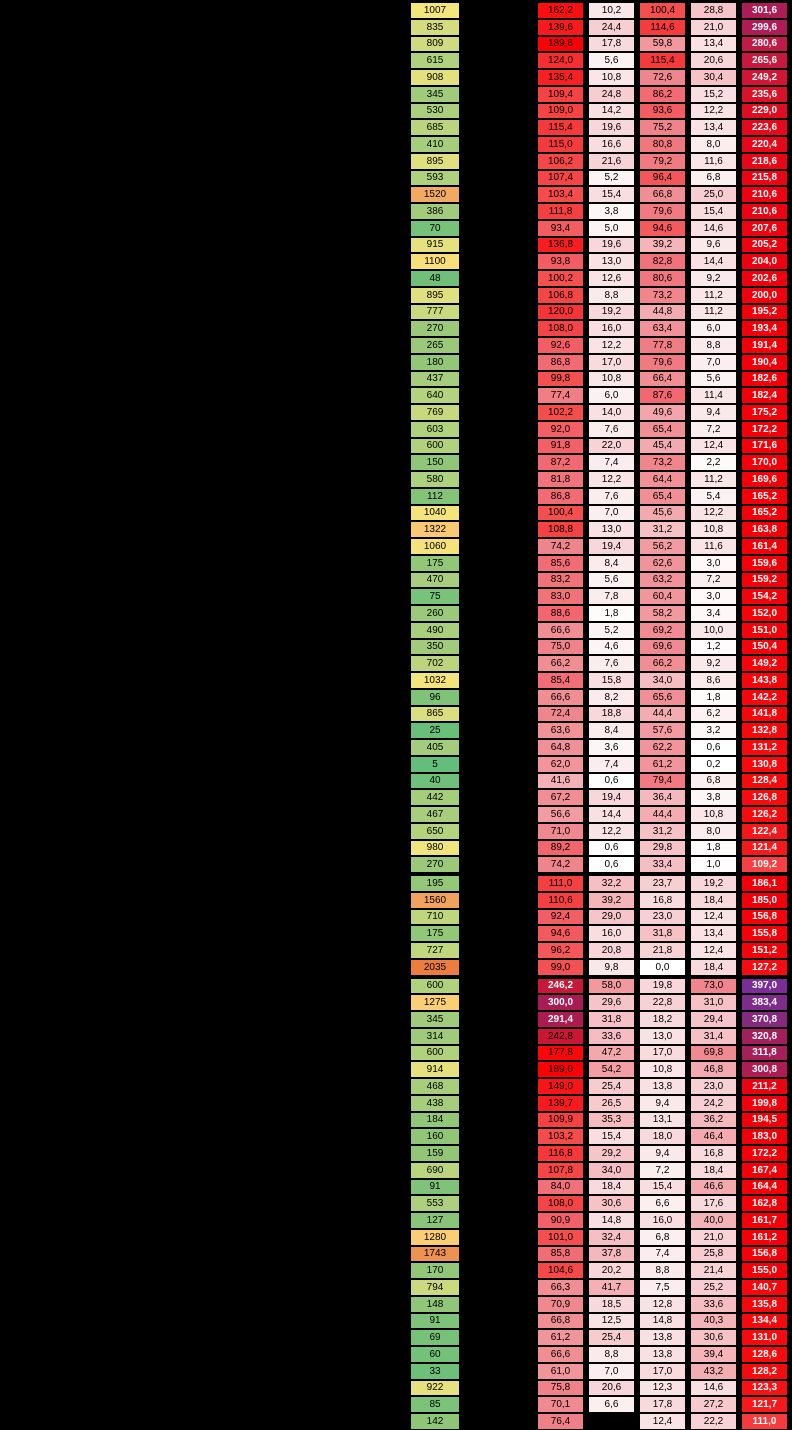 The width and height of the screenshot is (792, 1430). I want to click on value-cell: 14,4, so click(713, 261).